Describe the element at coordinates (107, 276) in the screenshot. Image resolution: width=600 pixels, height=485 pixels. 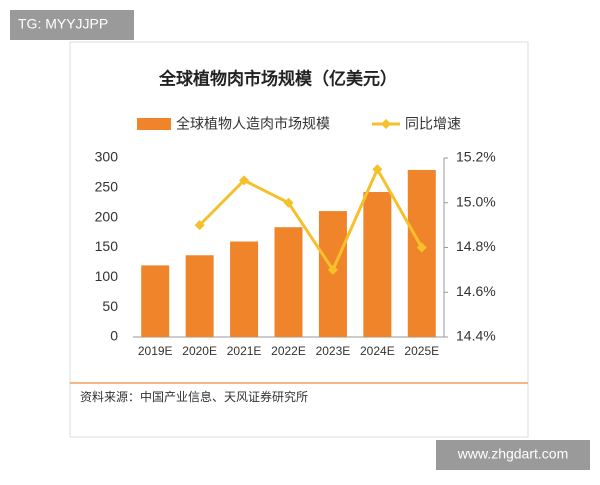
I see `y-tick-label: 100` at that location.